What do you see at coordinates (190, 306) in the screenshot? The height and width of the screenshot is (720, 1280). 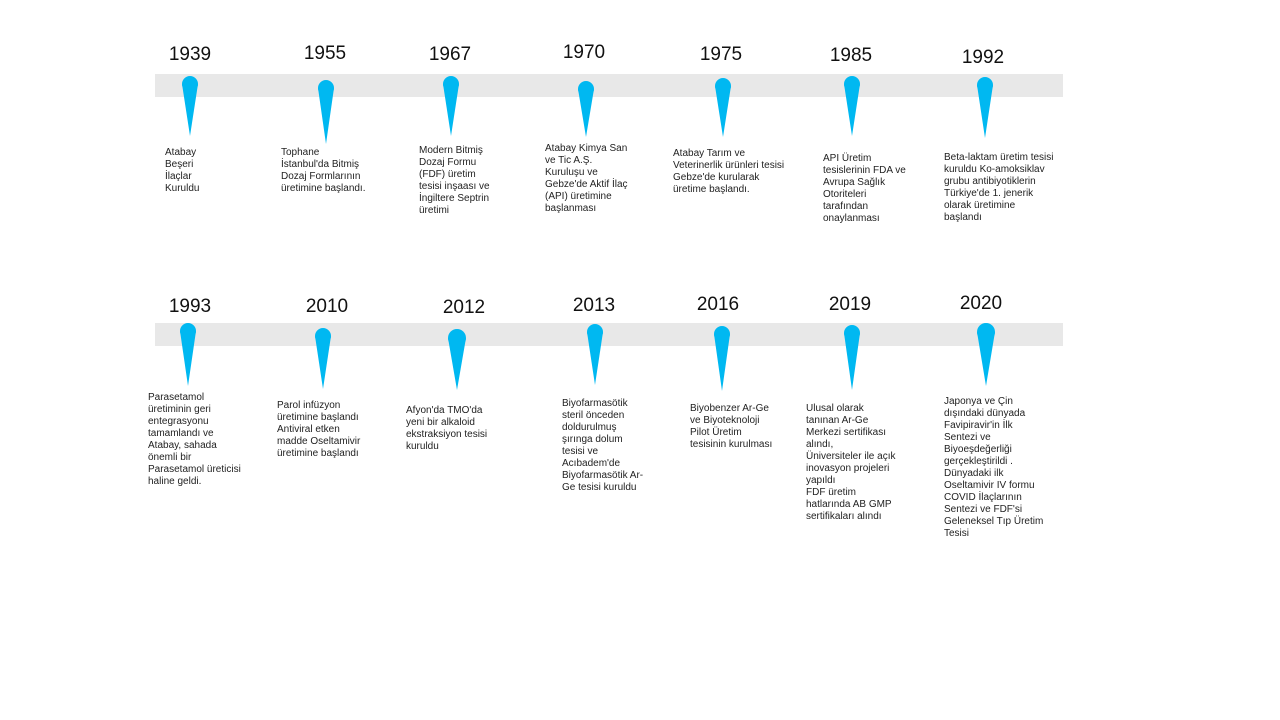 I see `year-label: 1993` at bounding box center [190, 306].